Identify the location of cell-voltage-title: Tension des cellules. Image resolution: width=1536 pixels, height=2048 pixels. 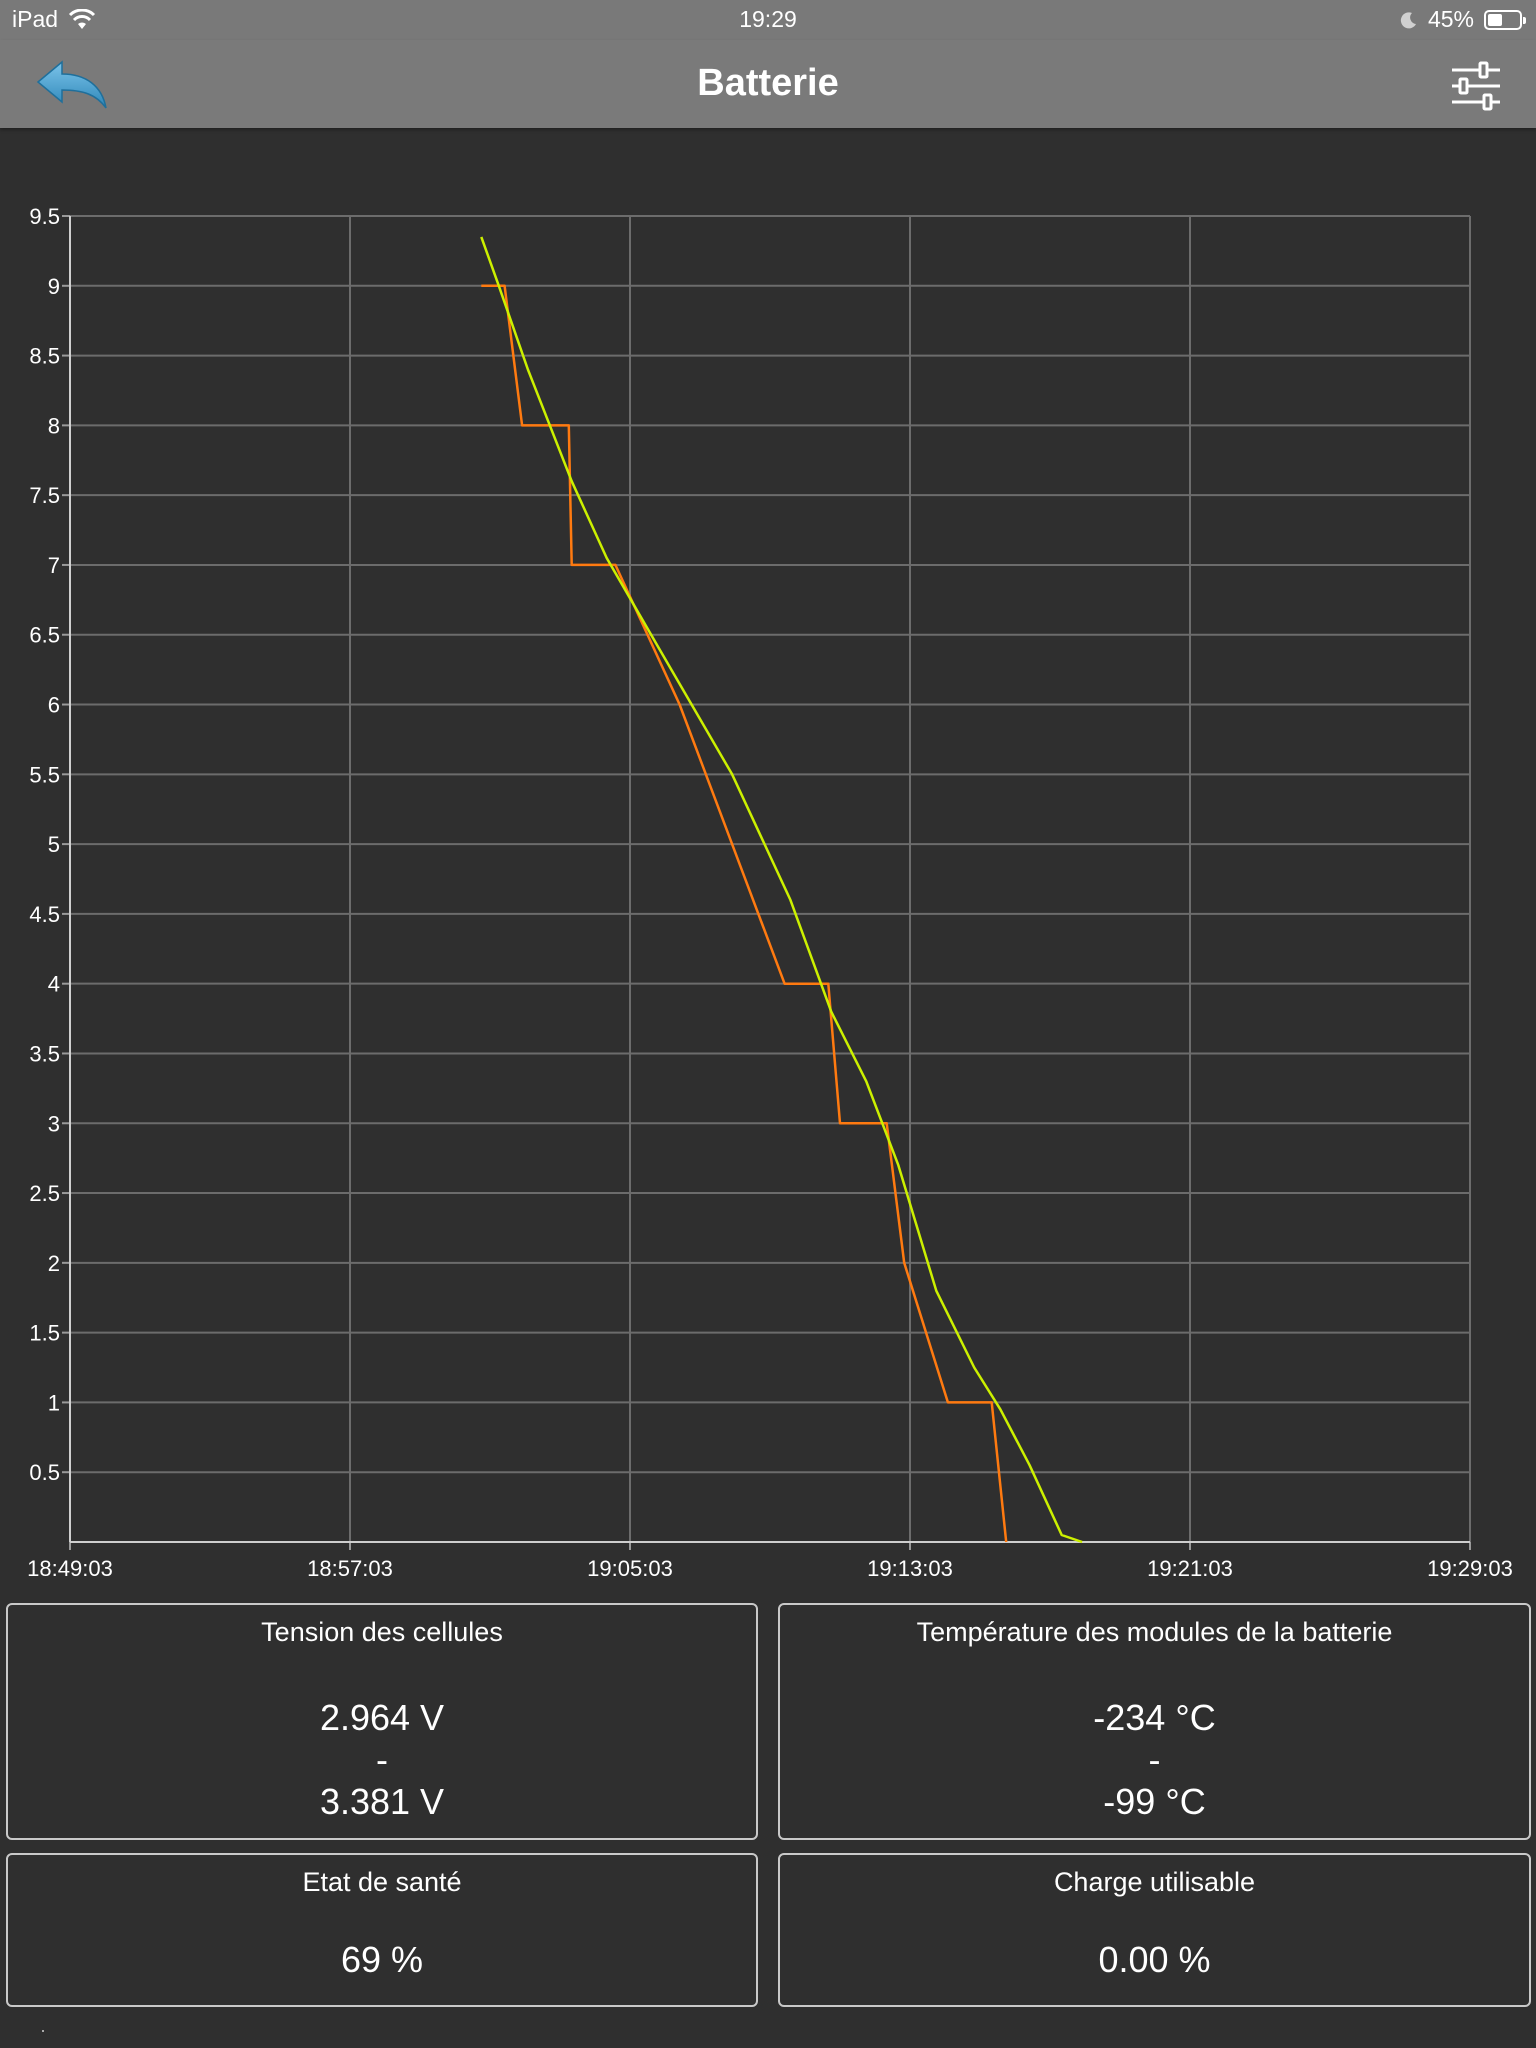
(382, 1632).